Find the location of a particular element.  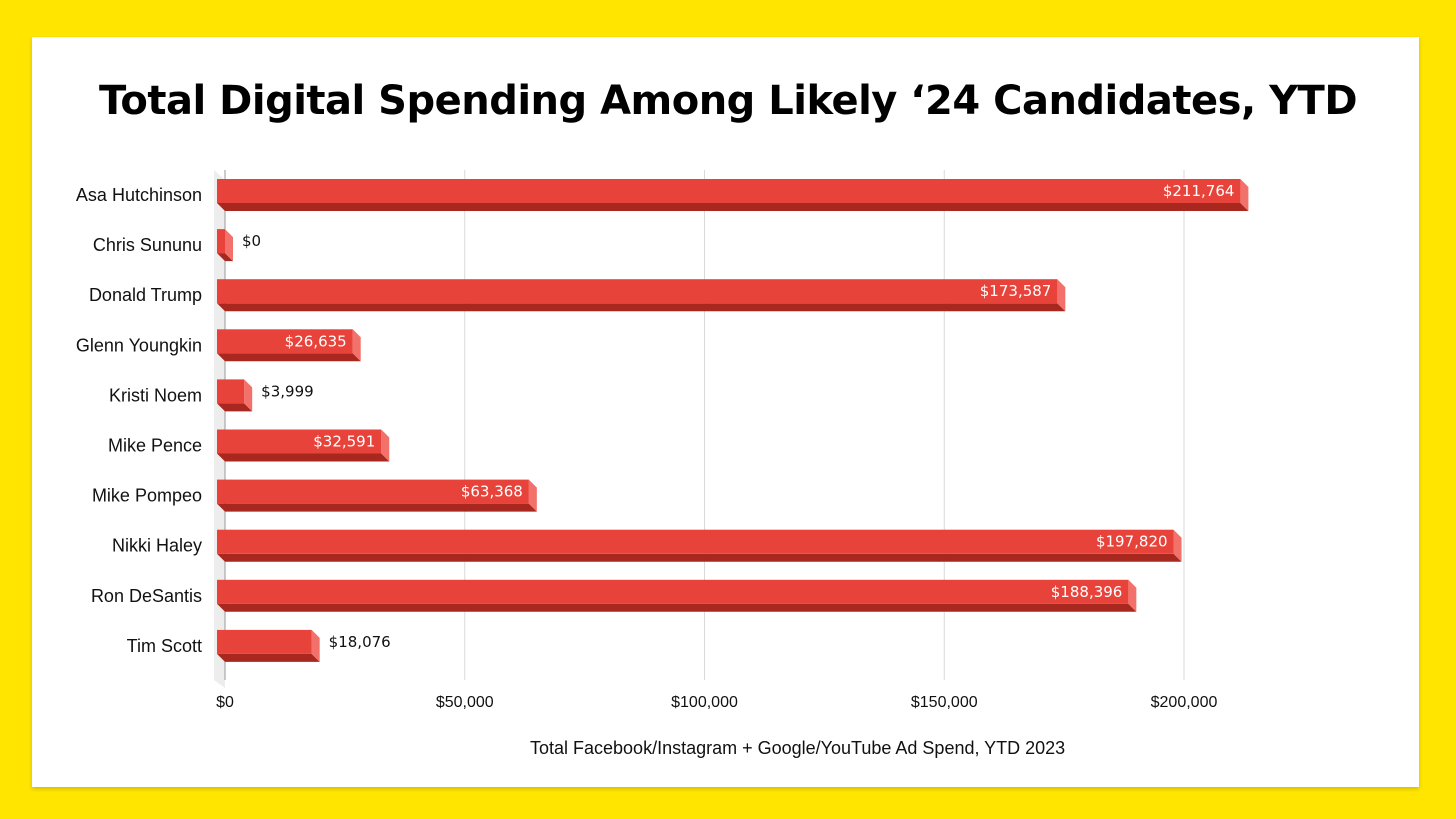

category-label: Nikki Haley is located at coordinates (157, 546).